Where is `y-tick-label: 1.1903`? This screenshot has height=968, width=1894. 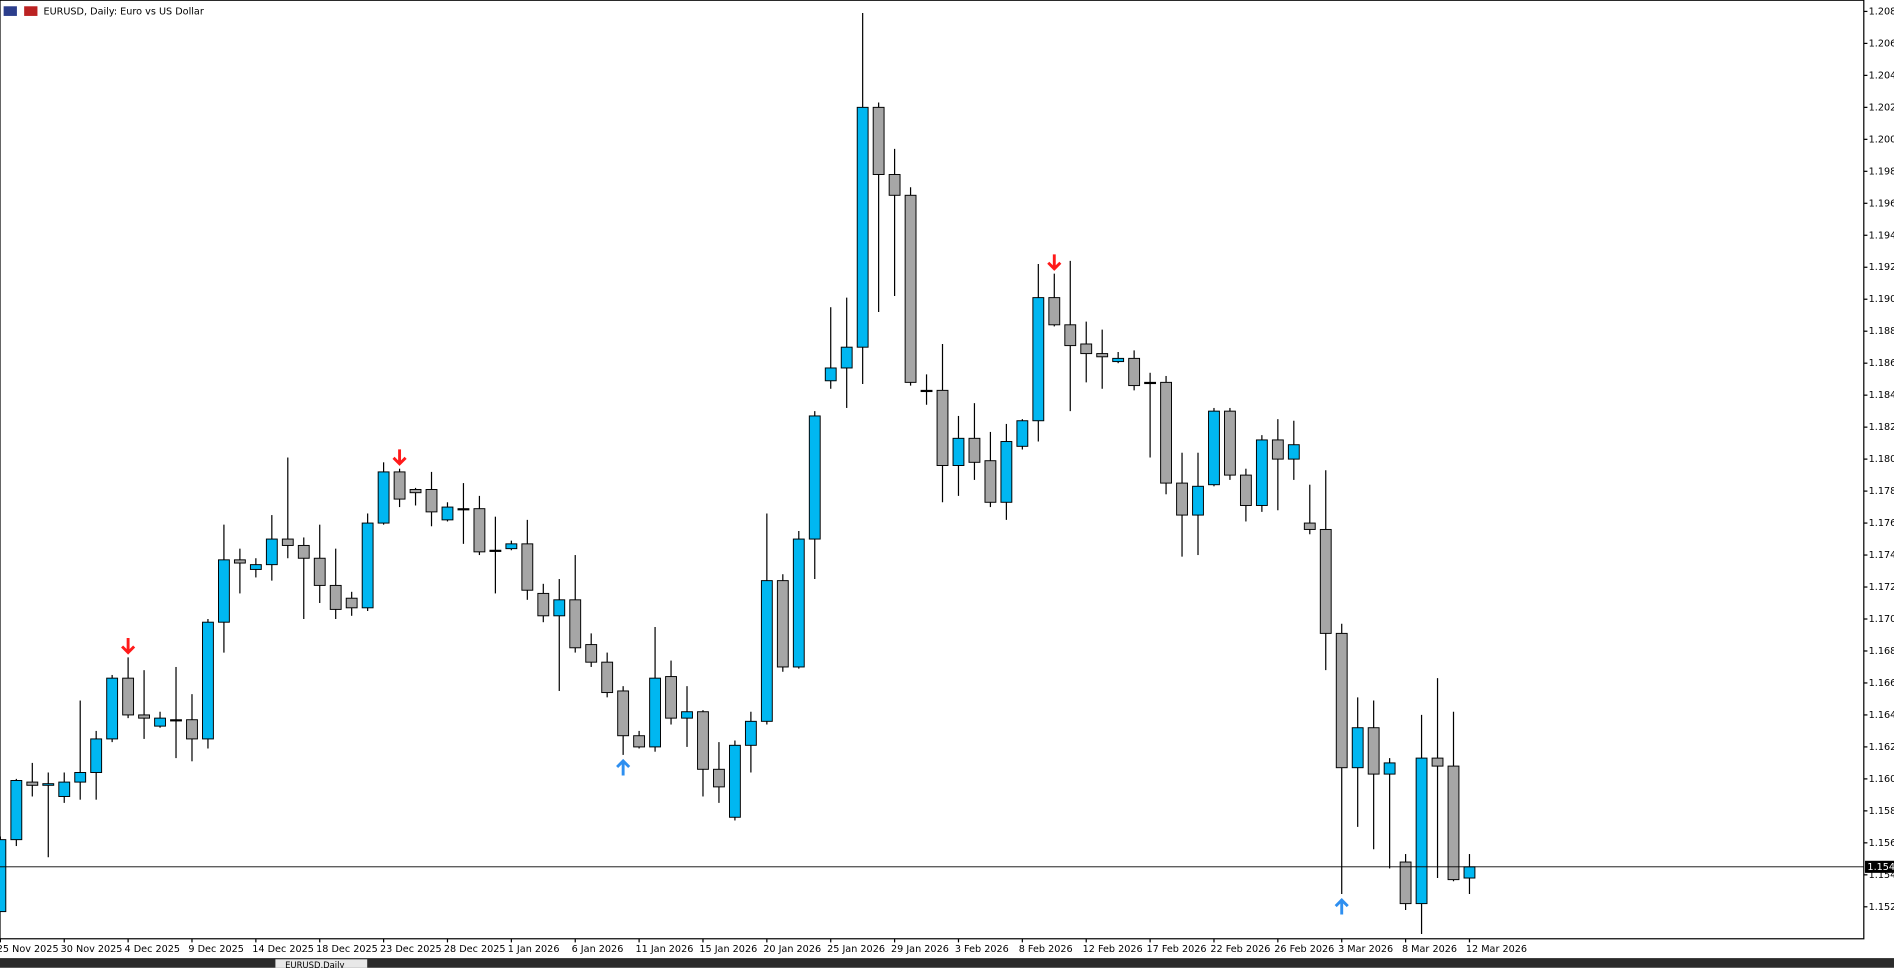 y-tick-label: 1.1903 is located at coordinates (1881, 299).